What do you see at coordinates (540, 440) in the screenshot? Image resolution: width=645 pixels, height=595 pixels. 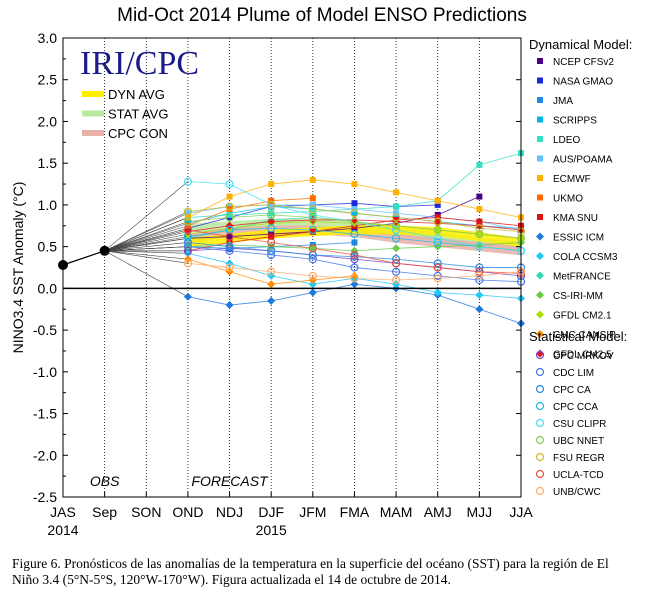 I see `legend-marker-ubc-nnet` at bounding box center [540, 440].